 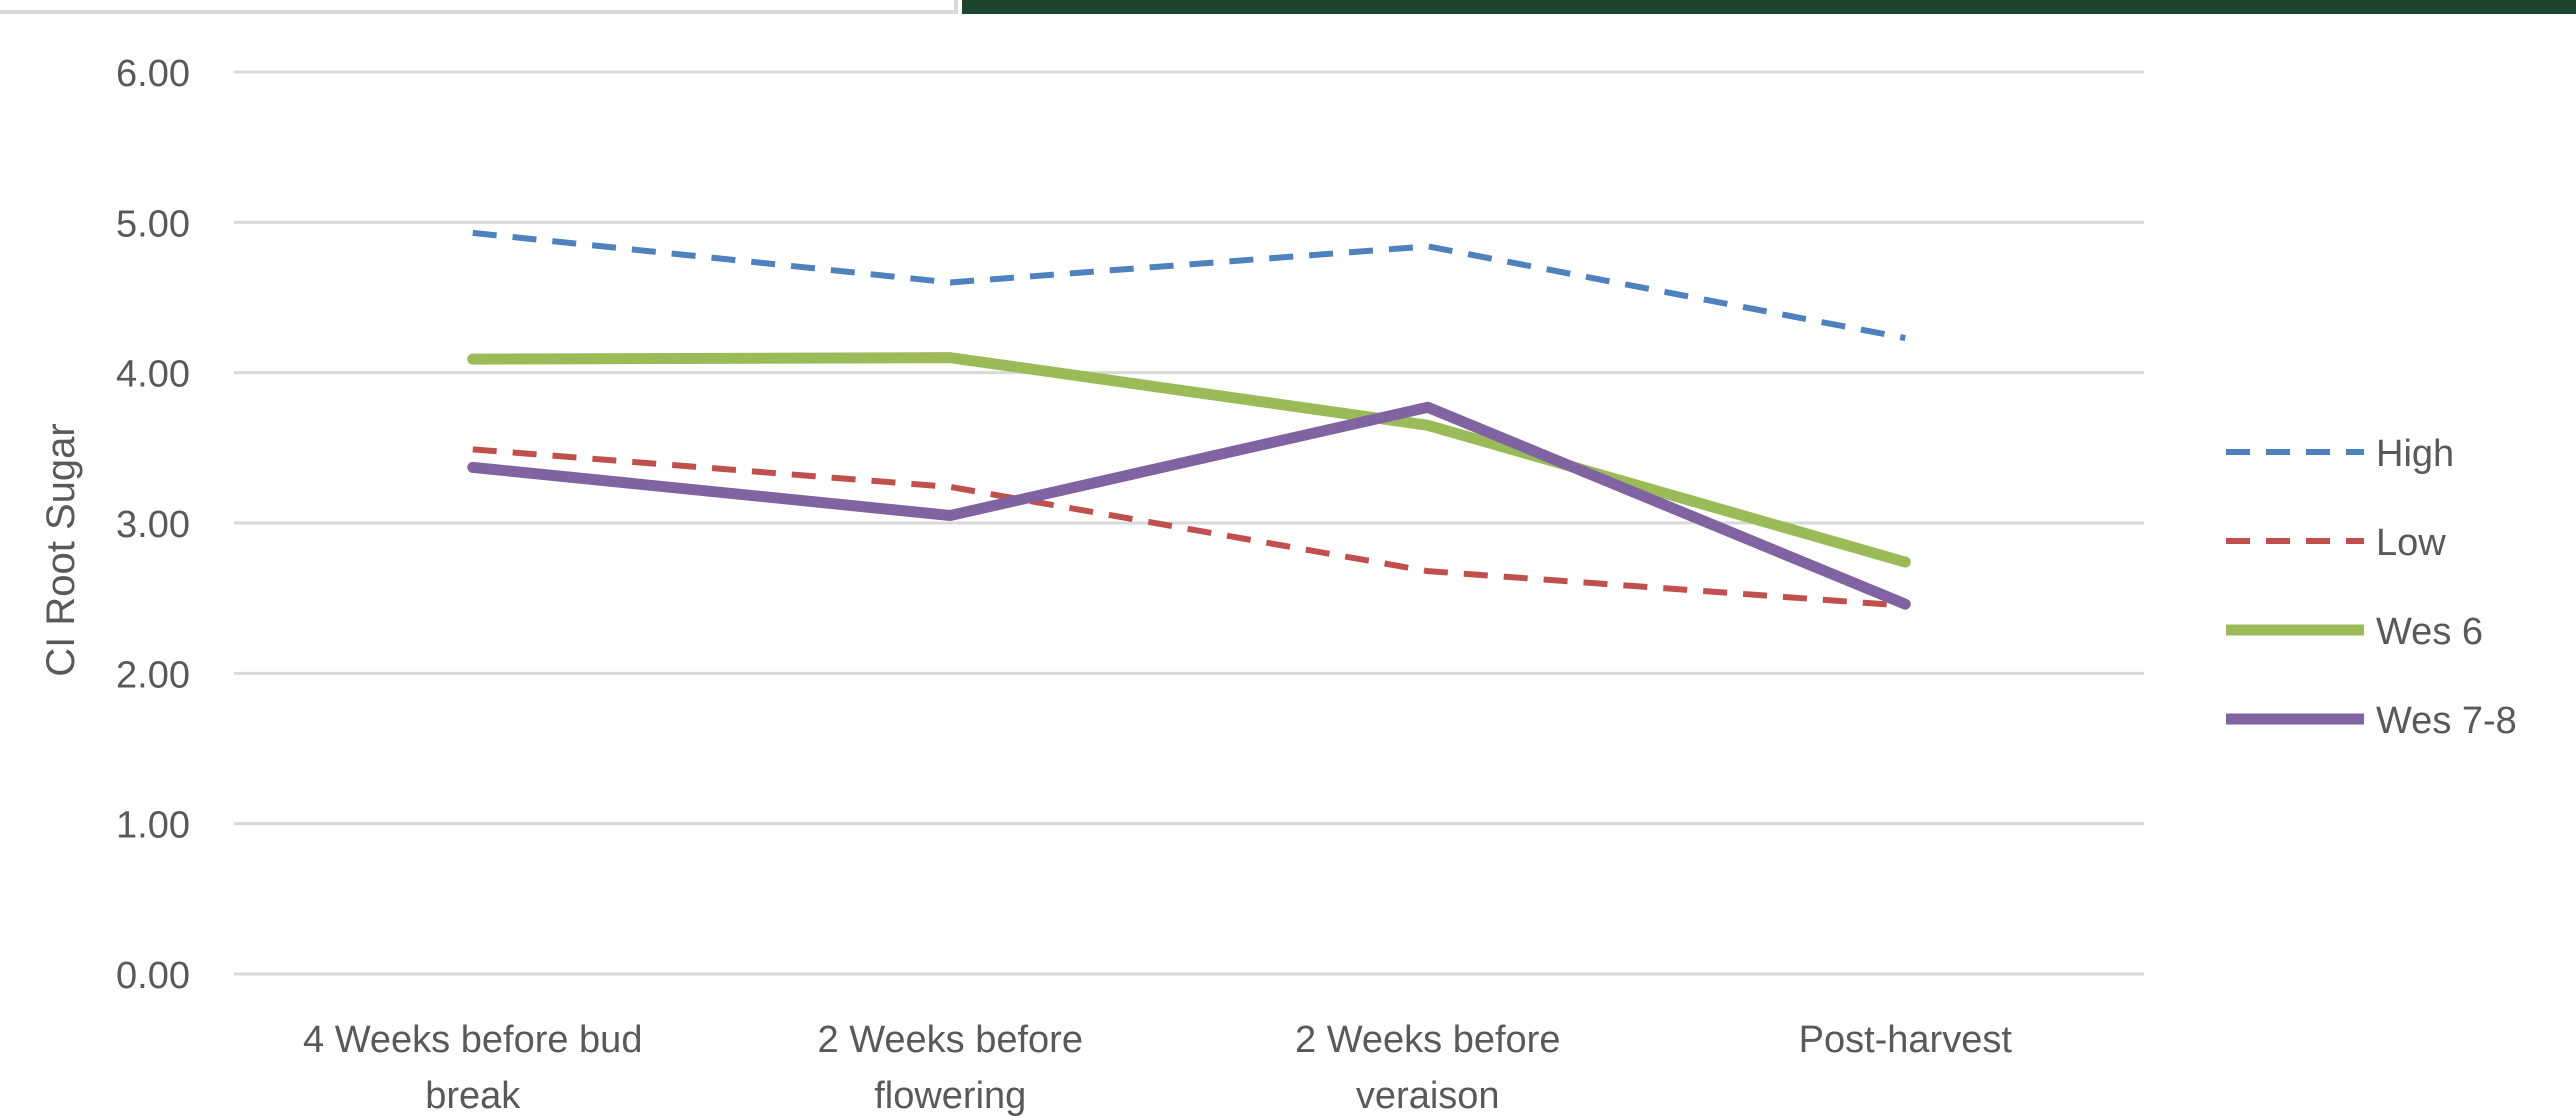 What do you see at coordinates (153, 826) in the screenshot?
I see `y-tick-label: 1.00` at bounding box center [153, 826].